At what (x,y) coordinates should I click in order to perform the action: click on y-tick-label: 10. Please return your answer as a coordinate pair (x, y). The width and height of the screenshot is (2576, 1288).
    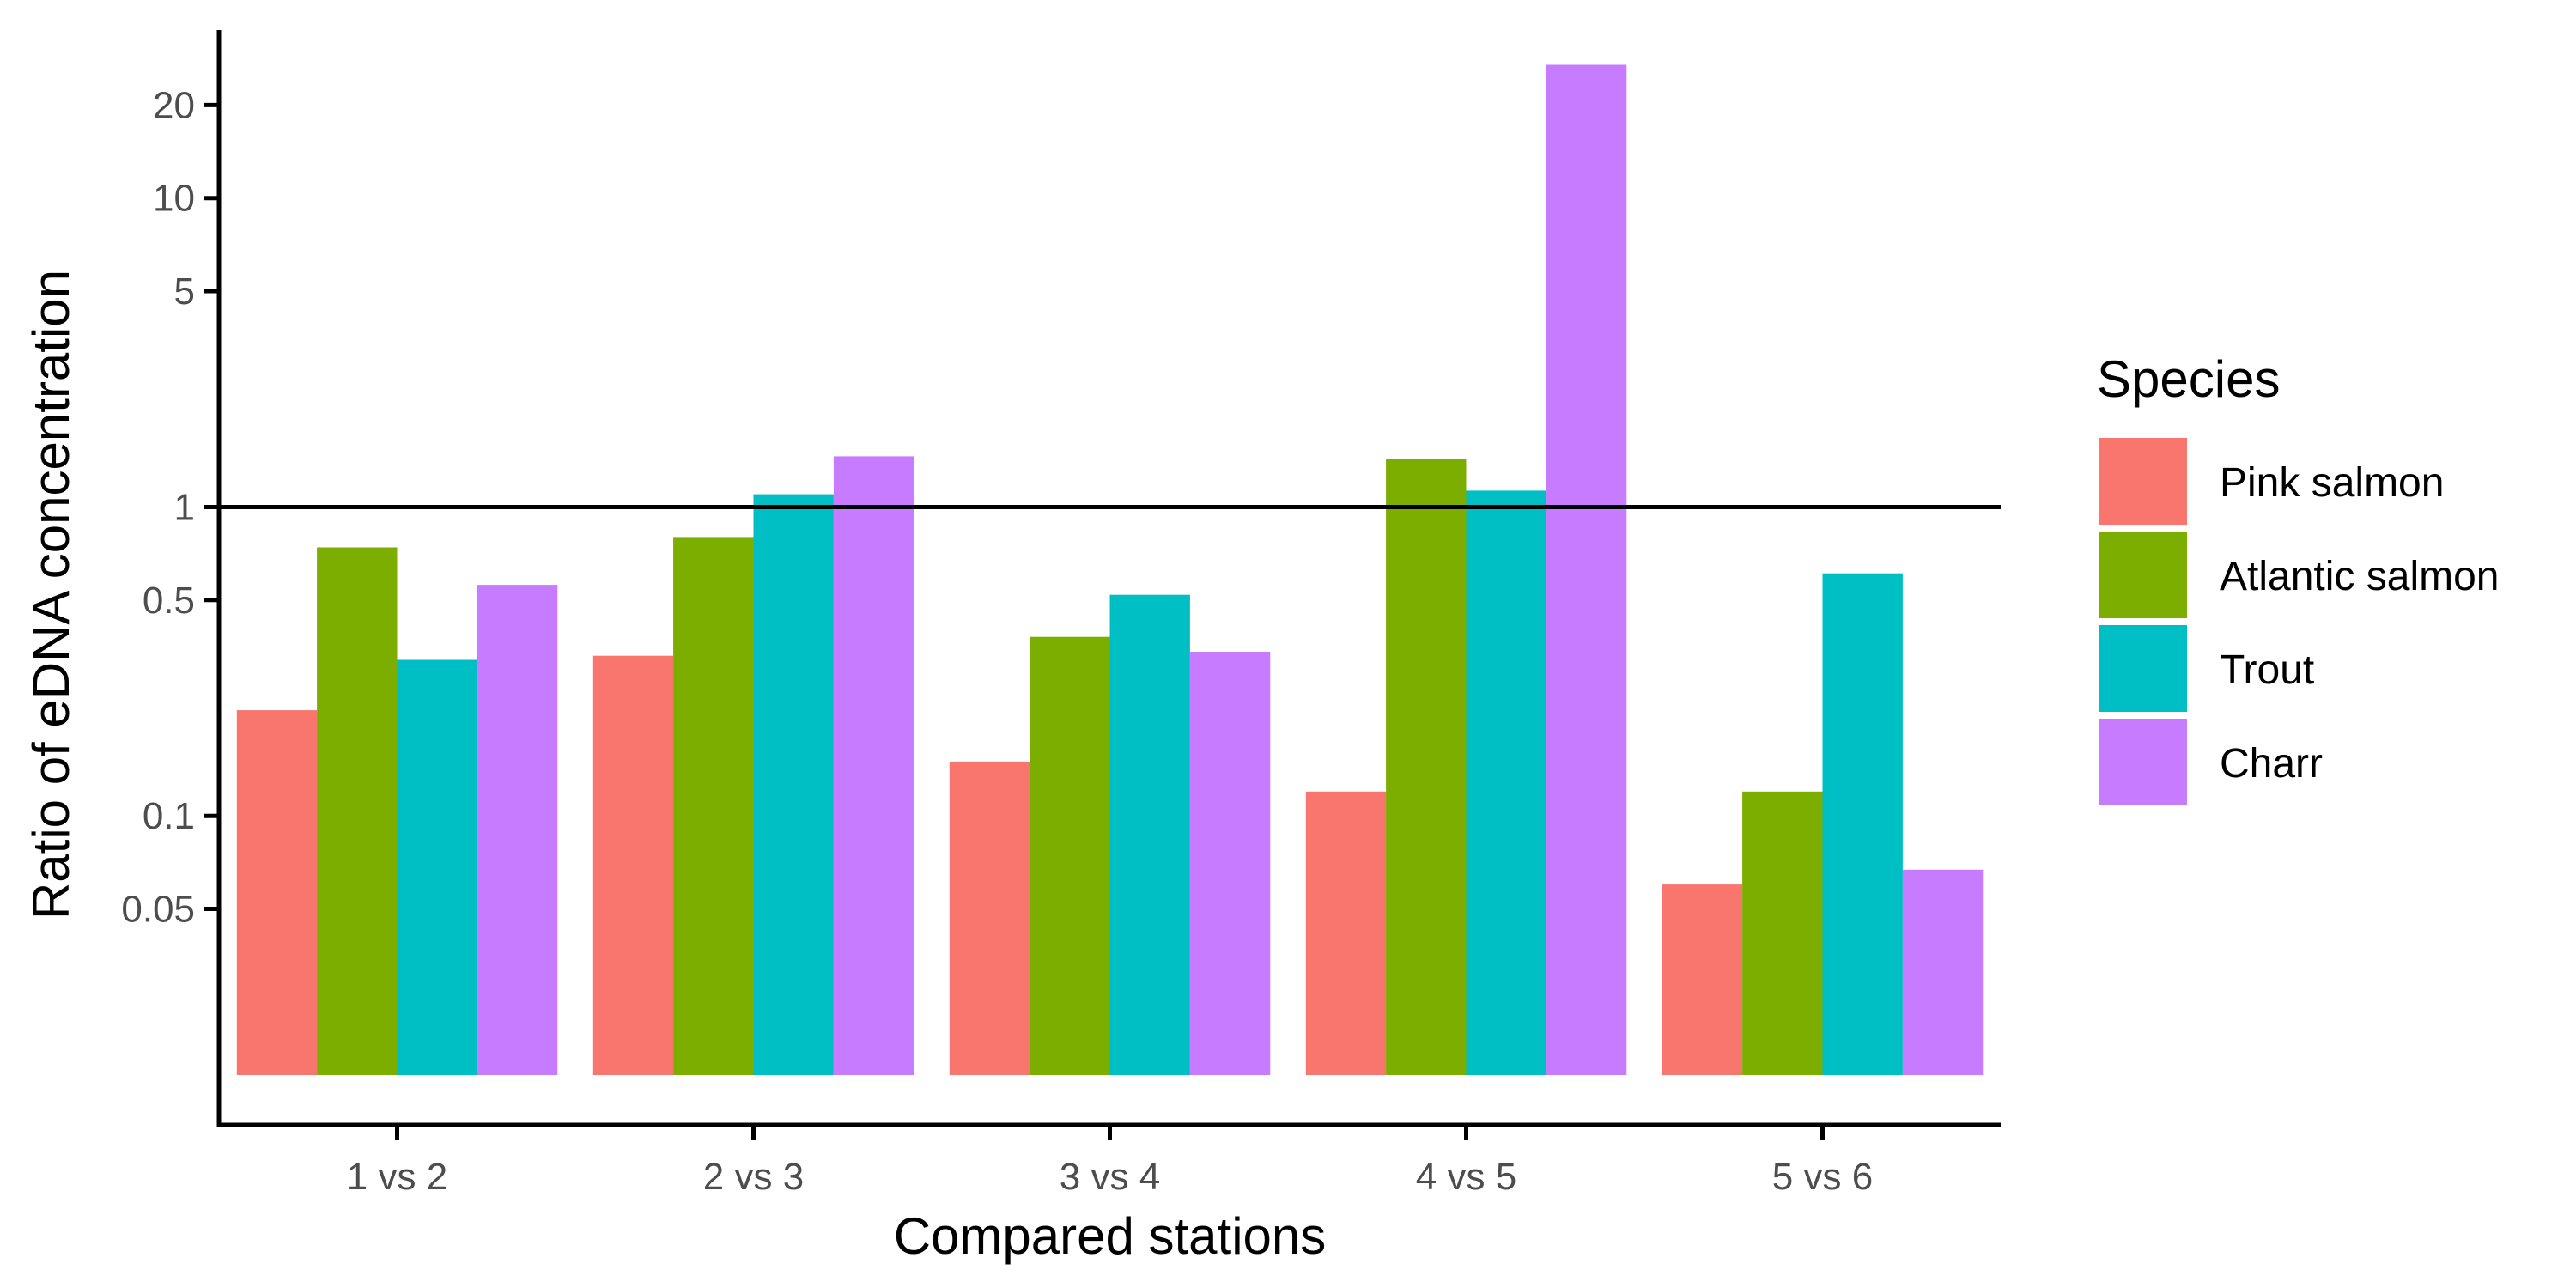
    Looking at the image, I should click on (174, 199).